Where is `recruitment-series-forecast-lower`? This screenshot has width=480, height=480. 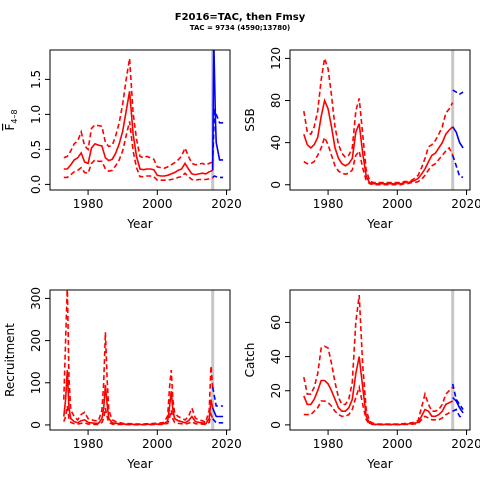 recruitment-series-forecast-lower is located at coordinates (218, 421).